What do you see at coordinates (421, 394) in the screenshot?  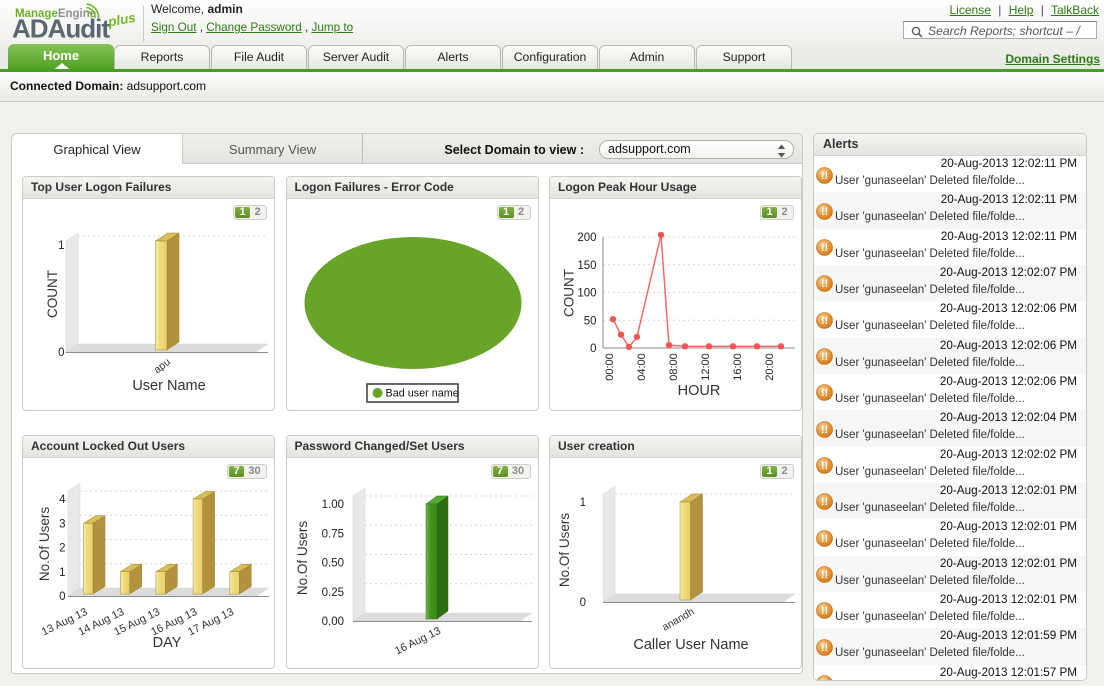 I see `svg-text: Bad user name` at bounding box center [421, 394].